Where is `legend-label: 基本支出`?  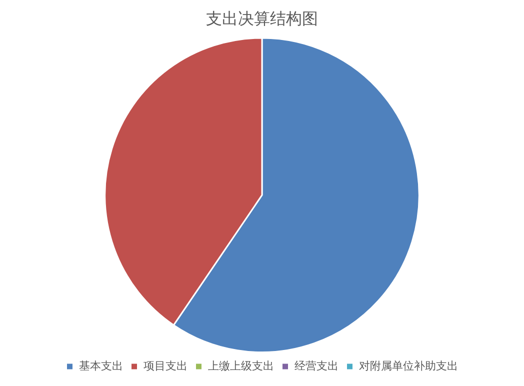 legend-label: 基本支出 is located at coordinates (100, 365).